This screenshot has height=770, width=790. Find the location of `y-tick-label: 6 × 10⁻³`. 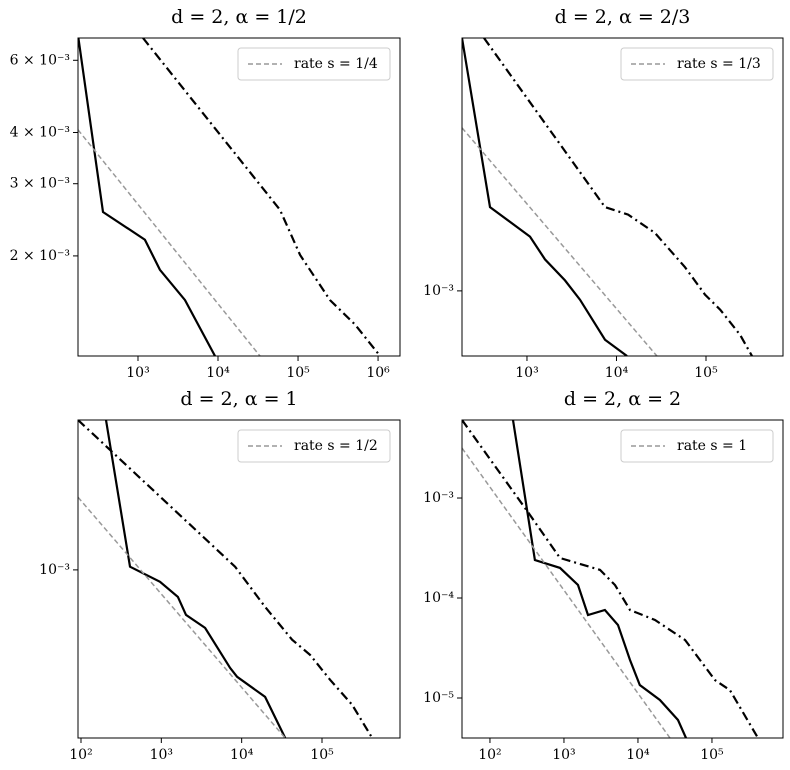

y-tick-label: 6 × 10⁻³ is located at coordinates (40, 60).